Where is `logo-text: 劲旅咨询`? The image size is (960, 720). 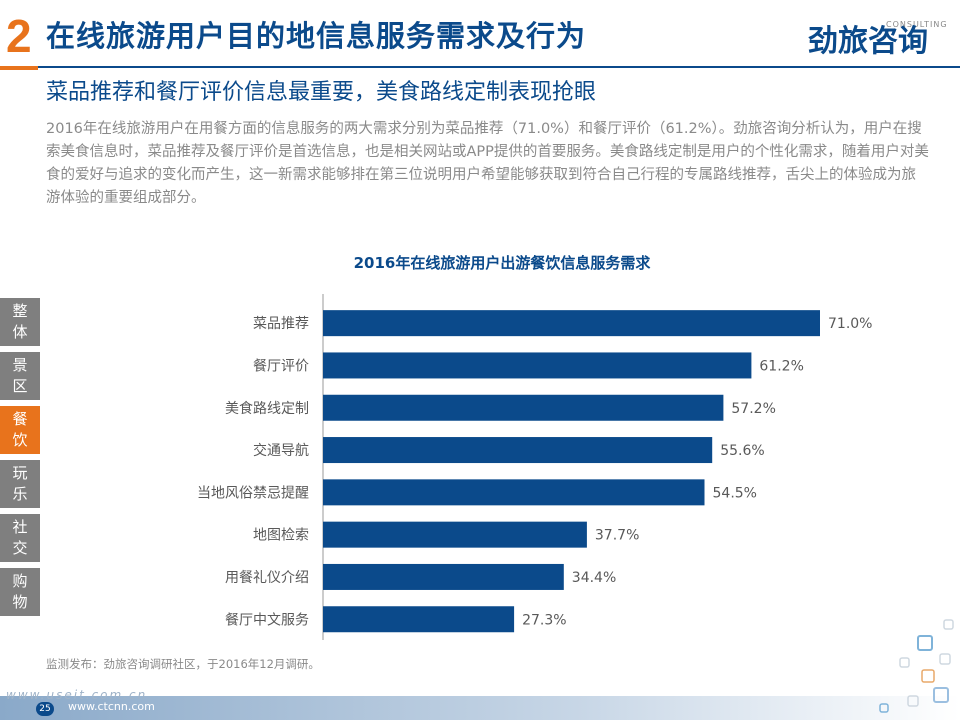 logo-text: 劲旅咨询 is located at coordinates (868, 41).